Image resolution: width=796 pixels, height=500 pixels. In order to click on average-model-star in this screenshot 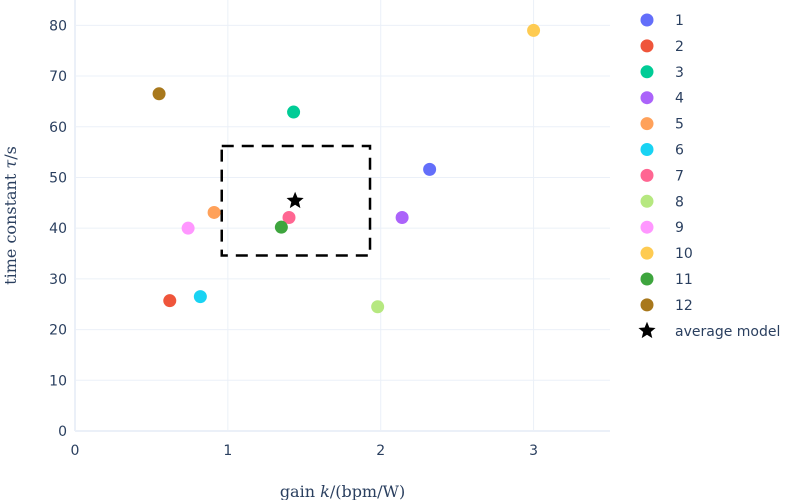, I will do `click(295, 200)`.